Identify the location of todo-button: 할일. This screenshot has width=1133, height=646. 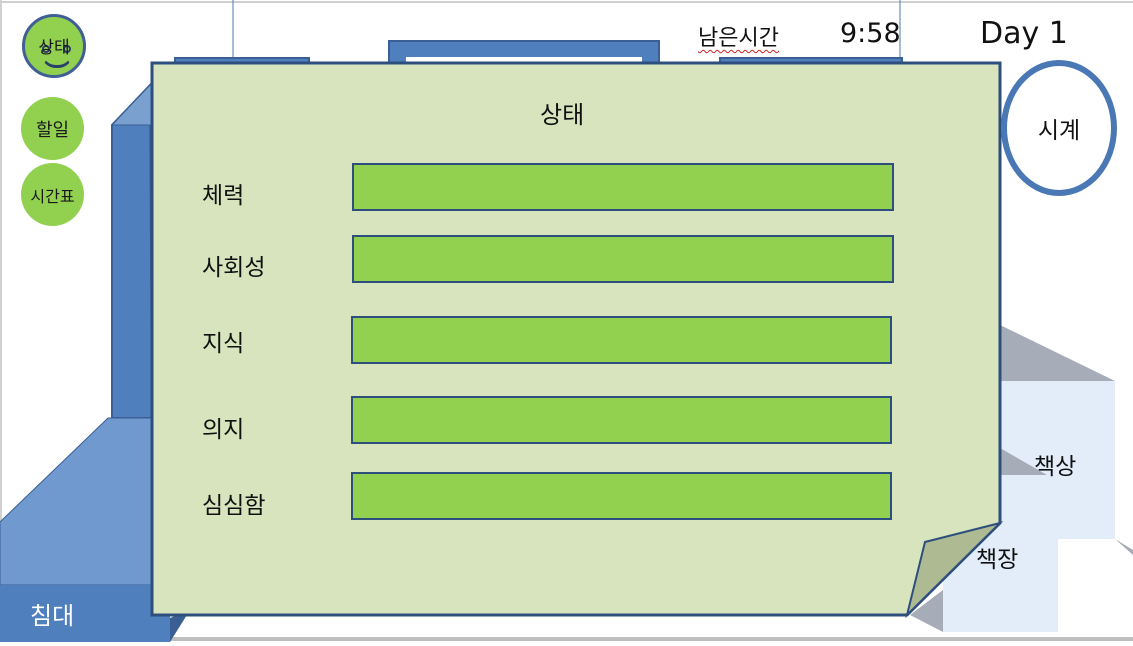
(52, 128).